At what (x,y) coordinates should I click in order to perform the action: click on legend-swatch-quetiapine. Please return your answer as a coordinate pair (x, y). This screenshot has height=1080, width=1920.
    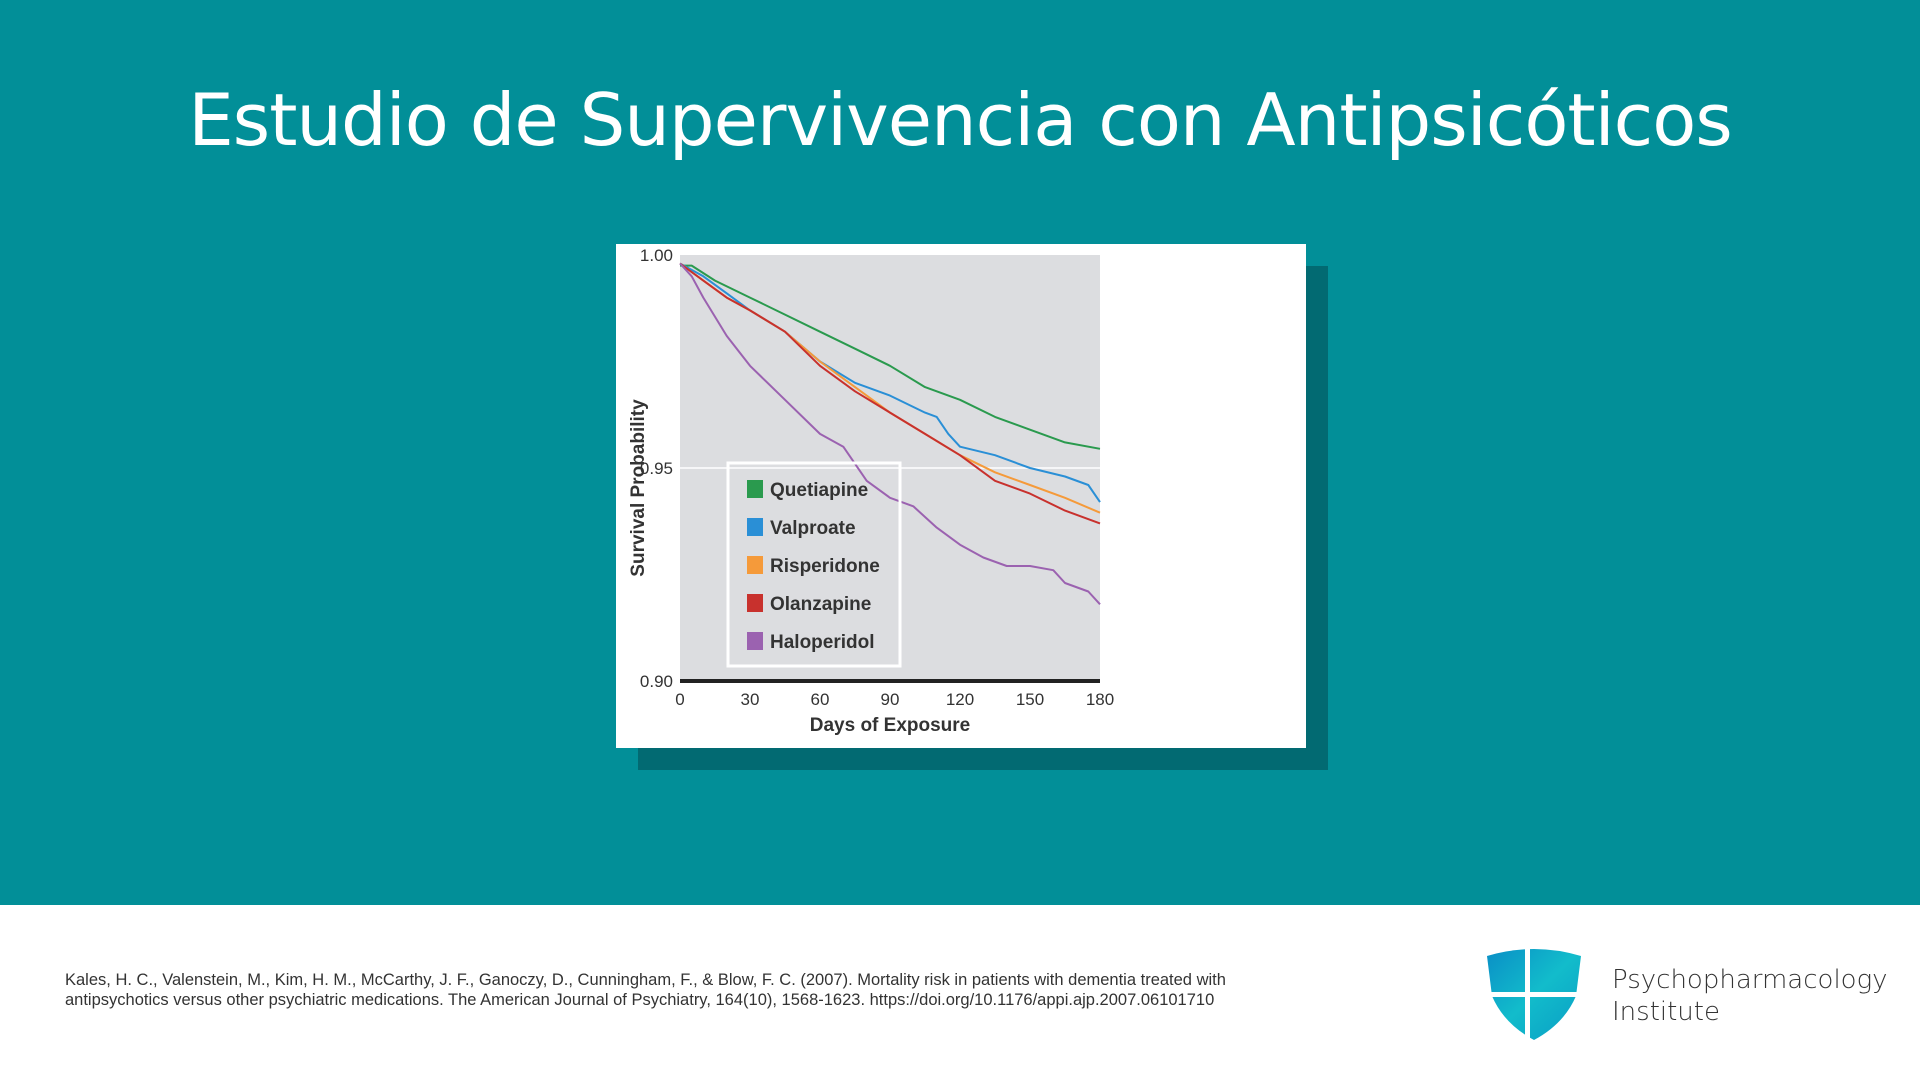
    Looking at the image, I should click on (755, 489).